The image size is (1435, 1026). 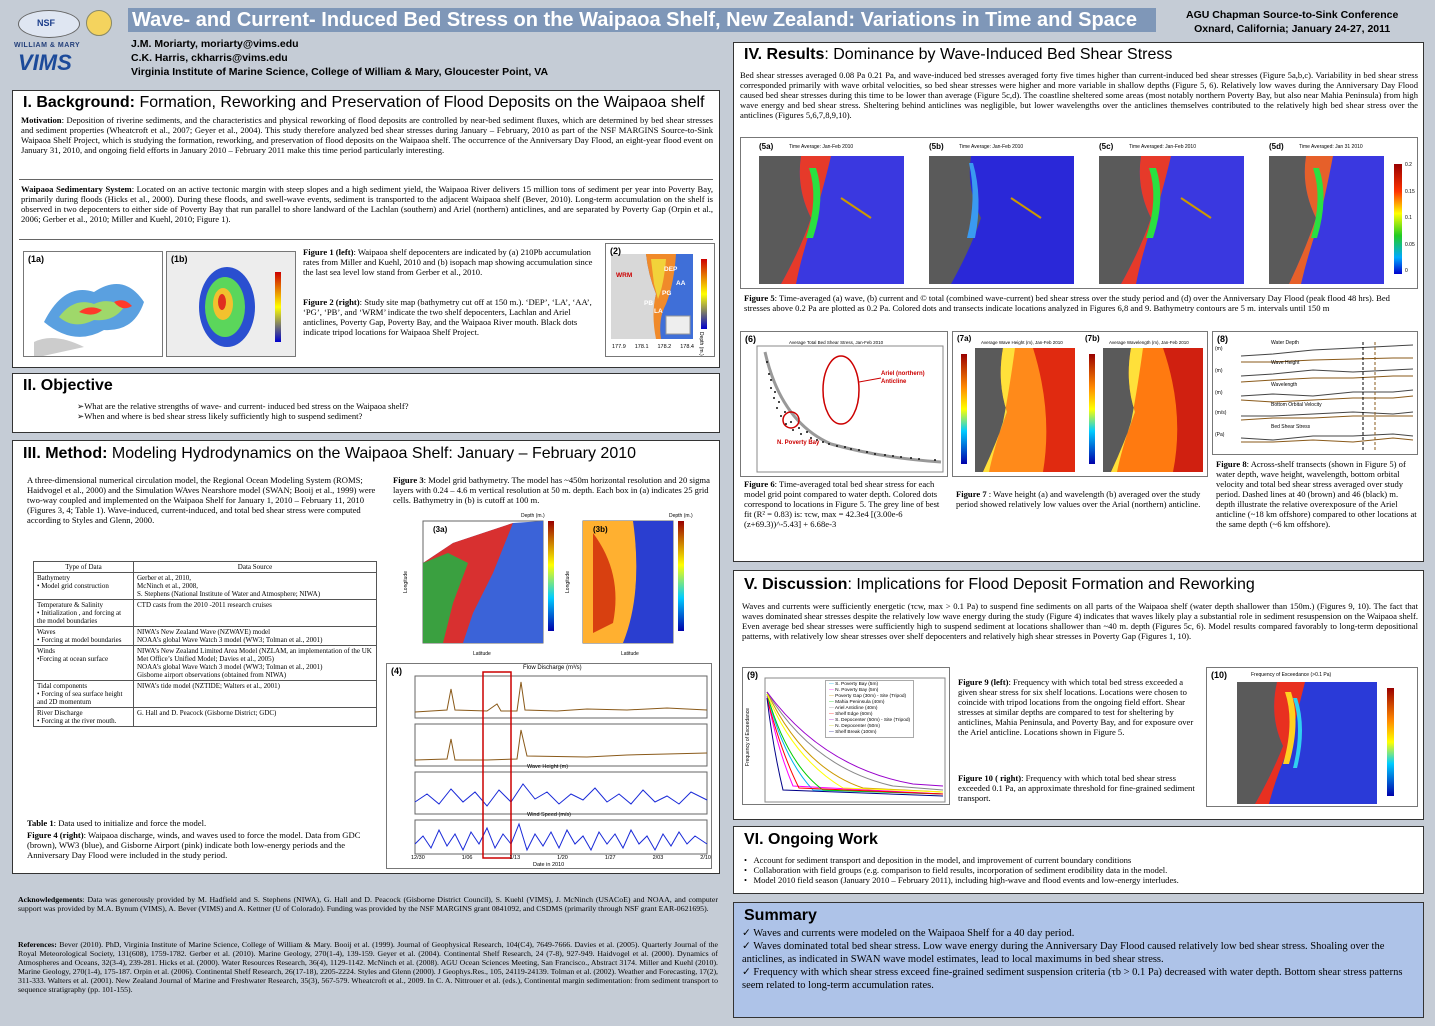 What do you see at coordinates (687, 347) in the screenshot?
I see `x-tick: 178.4` at bounding box center [687, 347].